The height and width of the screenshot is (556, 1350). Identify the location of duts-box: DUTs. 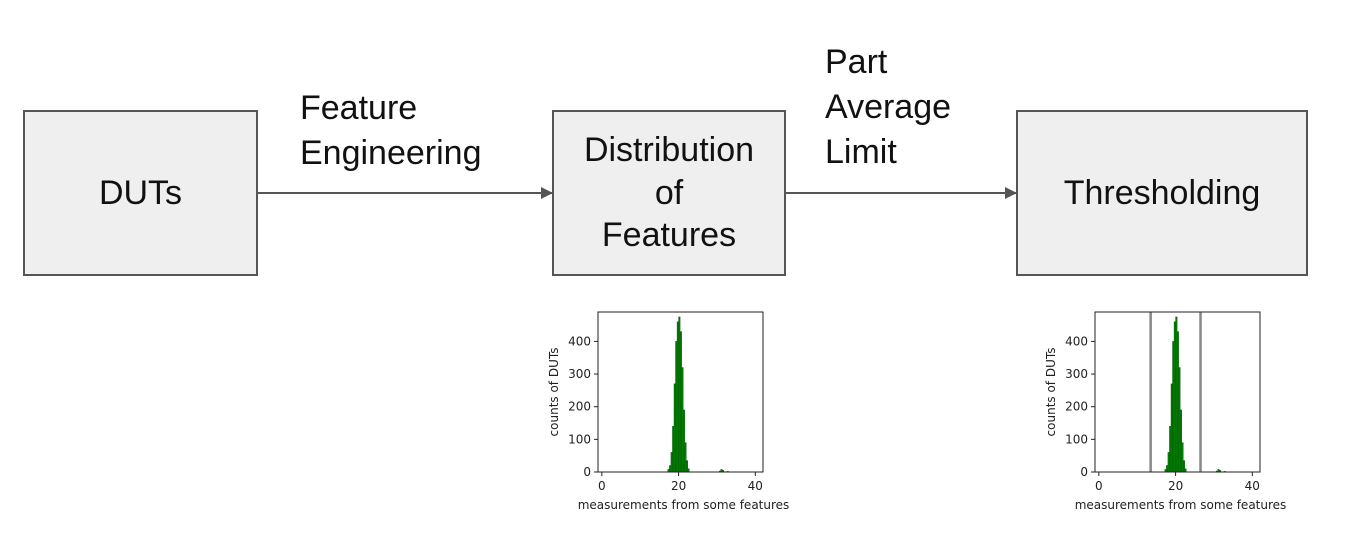
(140, 193).